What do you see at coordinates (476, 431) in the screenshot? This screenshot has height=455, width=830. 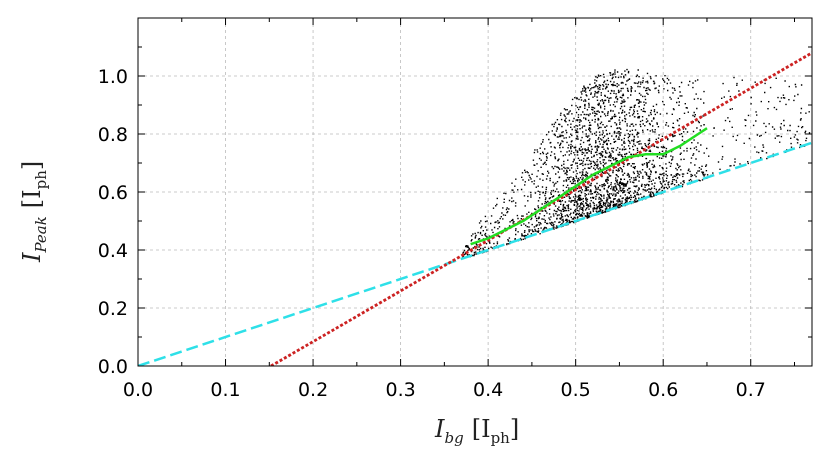 I see `x-axis-title: Ibg [Iph]` at bounding box center [476, 431].